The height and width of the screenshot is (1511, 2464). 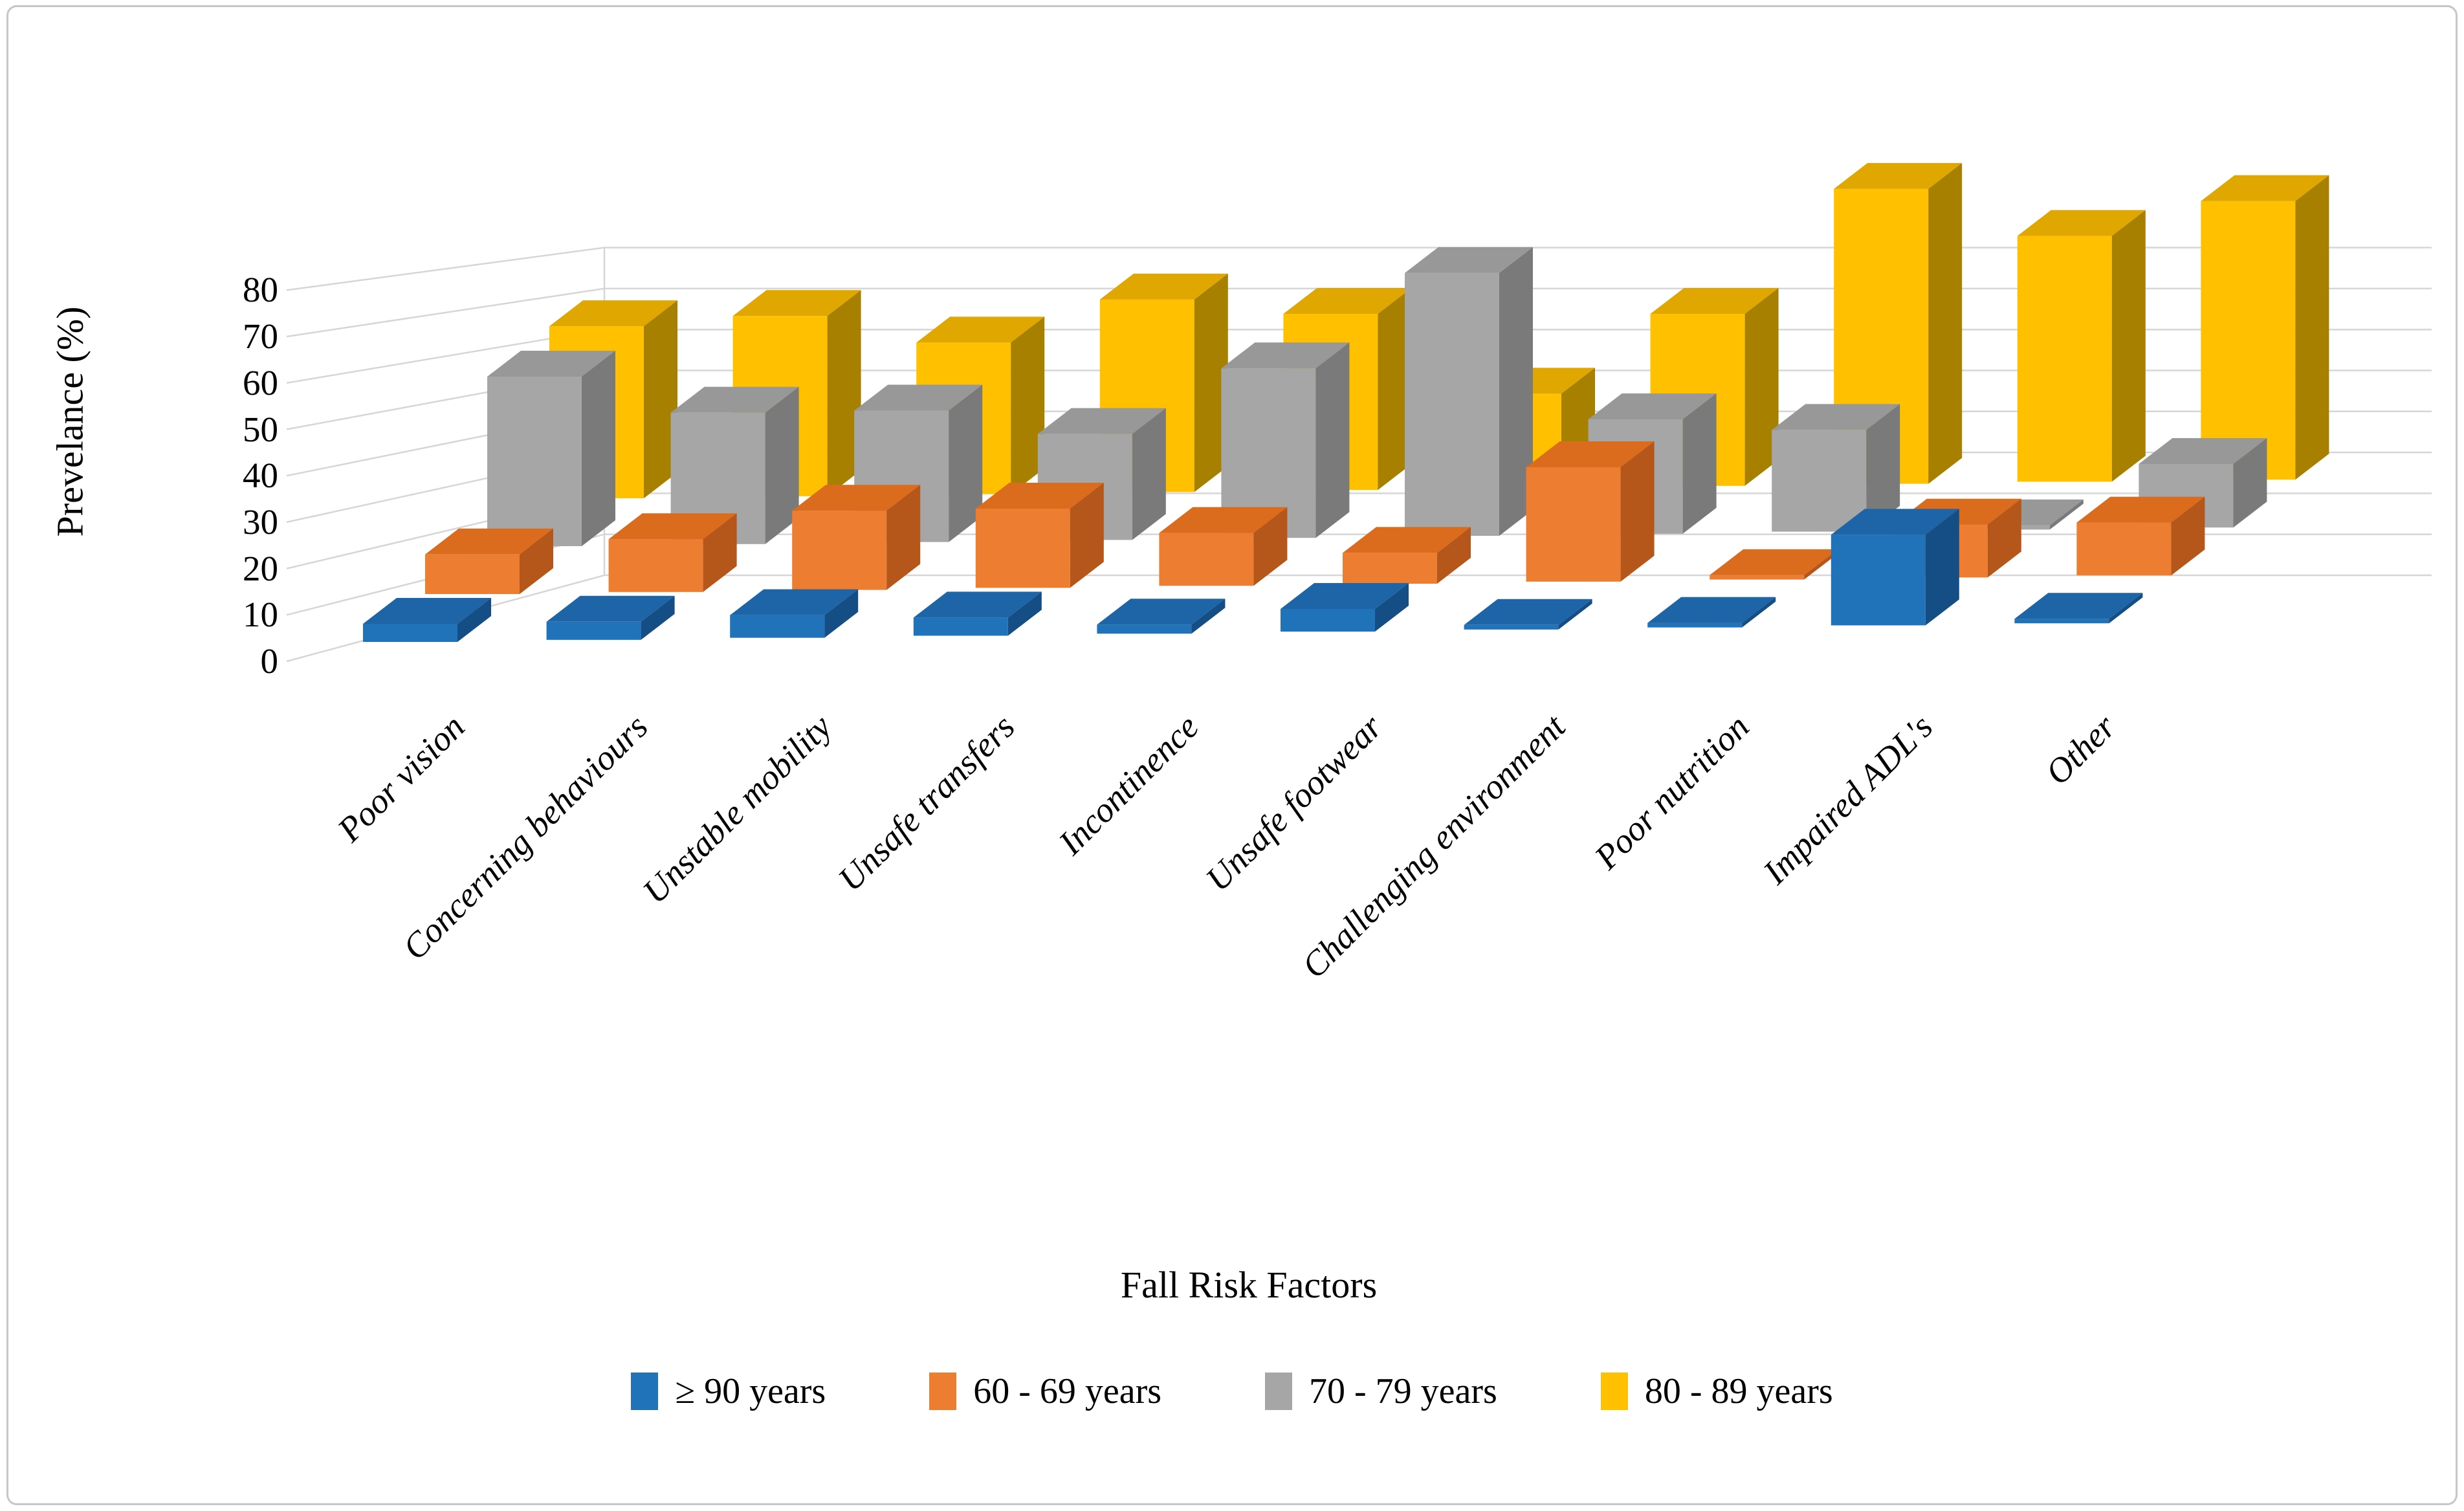 I want to click on y-tick-label: 0, so click(x=269, y=661).